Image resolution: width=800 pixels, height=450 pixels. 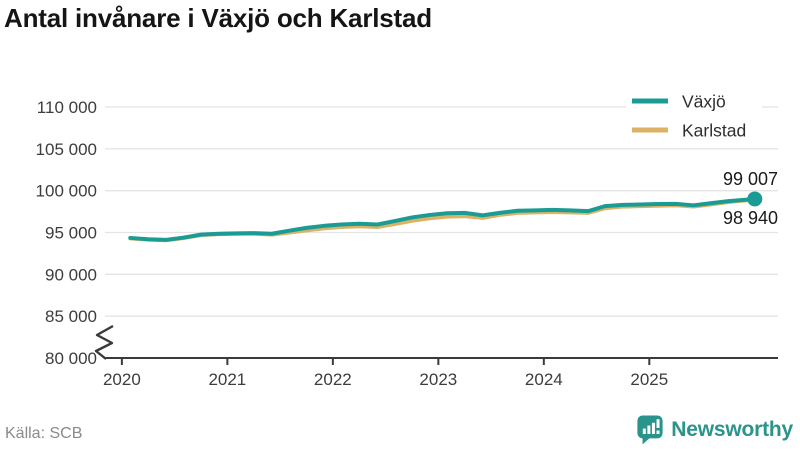 I want to click on chart-title: Antal invånare i Växjö och Karlstad, so click(x=218, y=18).